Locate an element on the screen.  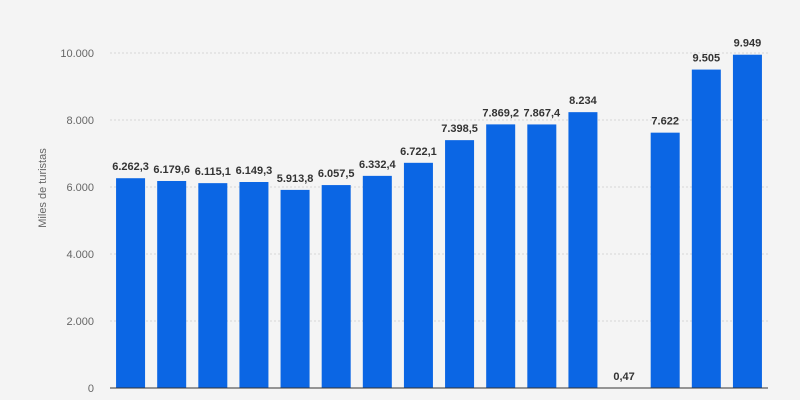
bar-value-label: 6.149,3 is located at coordinates (254, 171).